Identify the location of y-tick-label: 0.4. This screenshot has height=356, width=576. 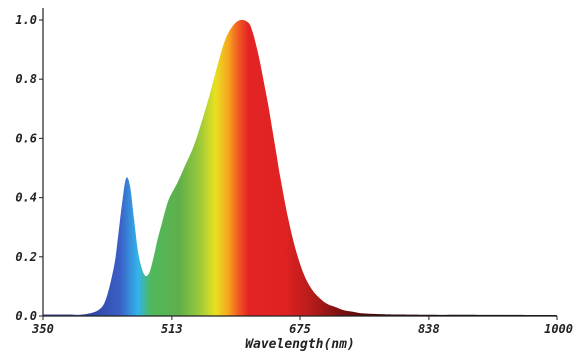
(26, 198).